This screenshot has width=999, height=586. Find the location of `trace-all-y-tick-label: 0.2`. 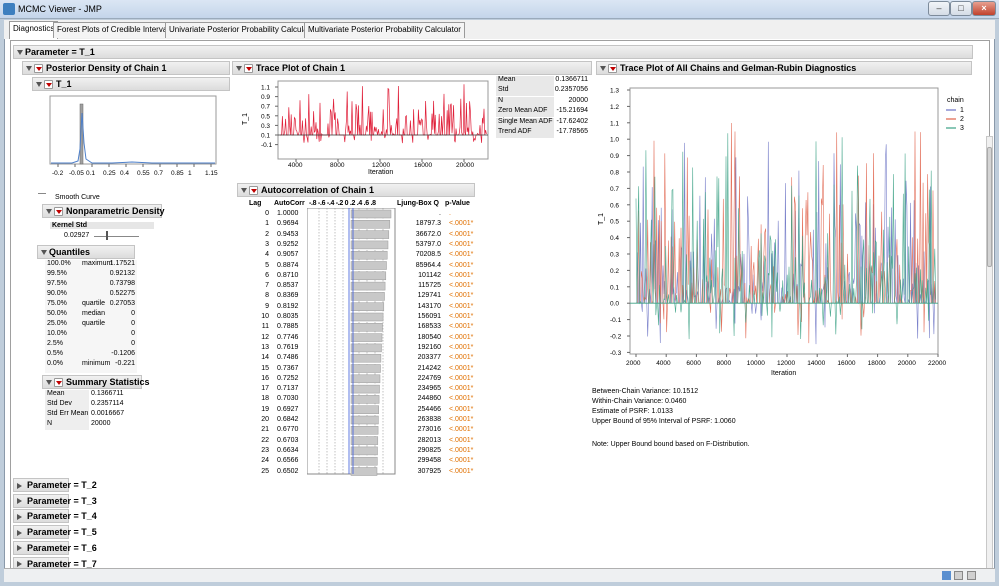

trace-all-y-tick-label: 0.2 is located at coordinates (614, 271).